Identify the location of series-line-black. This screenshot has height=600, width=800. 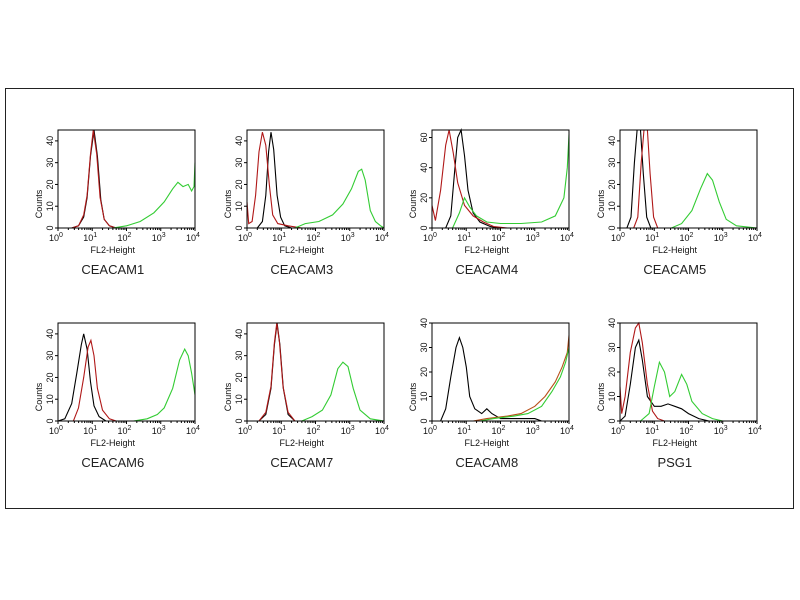
(315, 180).